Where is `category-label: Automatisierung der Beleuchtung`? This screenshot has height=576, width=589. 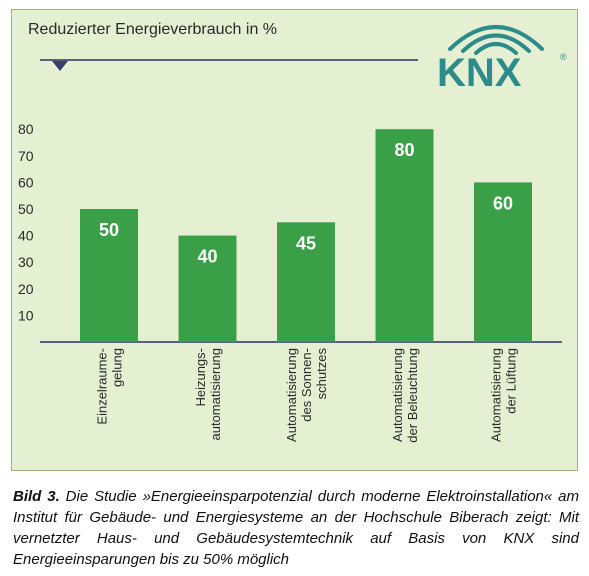 category-label: Automatisierung der Beleuchtung is located at coordinates (405, 395).